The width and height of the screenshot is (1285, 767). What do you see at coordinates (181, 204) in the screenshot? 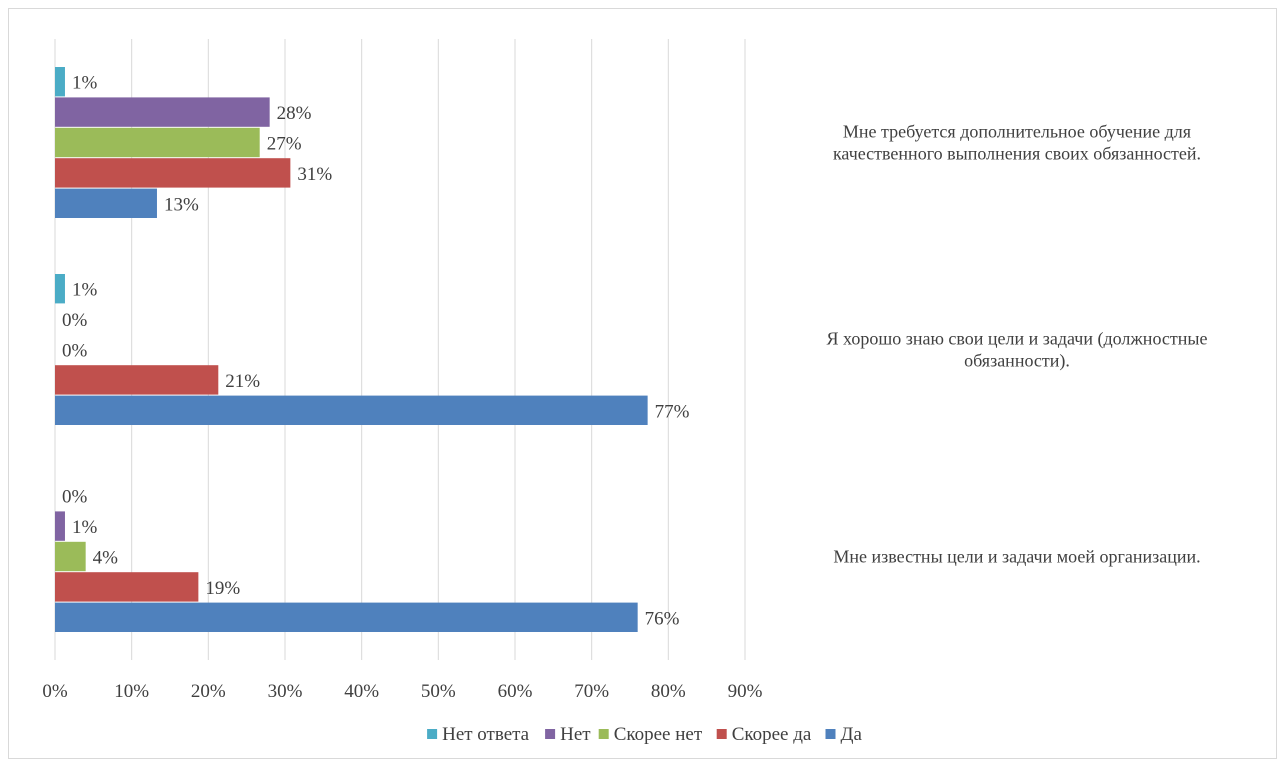
I see `data-label: 13%` at bounding box center [181, 204].